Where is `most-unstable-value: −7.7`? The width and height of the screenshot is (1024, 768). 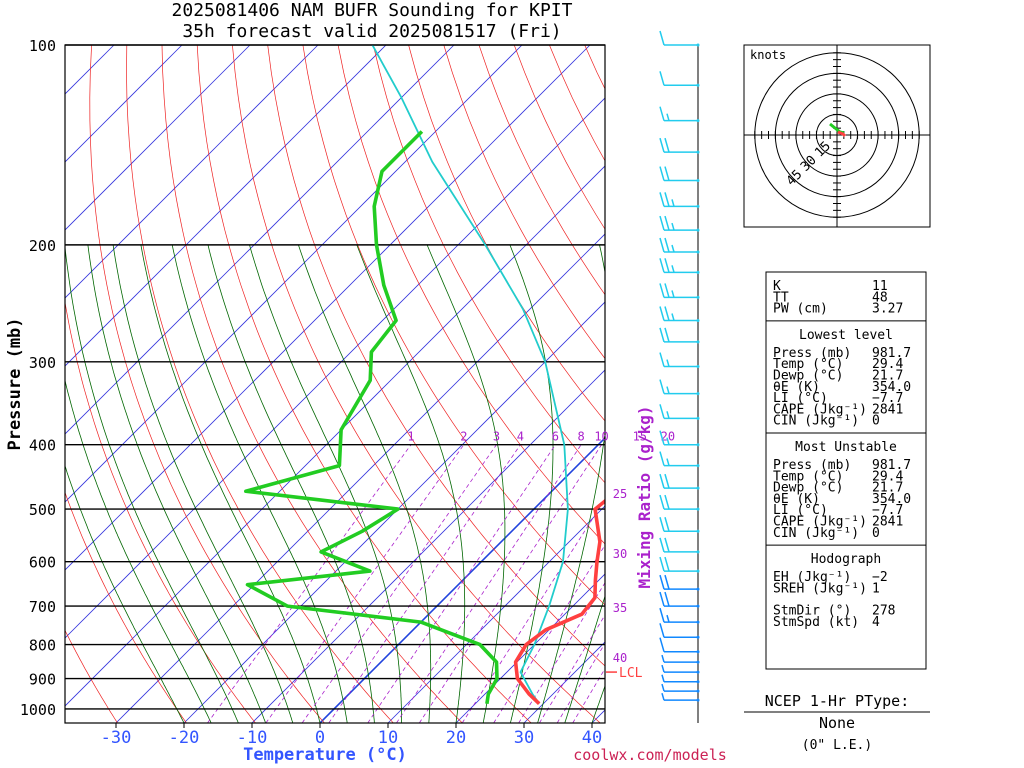
most-unstable-value: −7.7 is located at coordinates (887, 510).